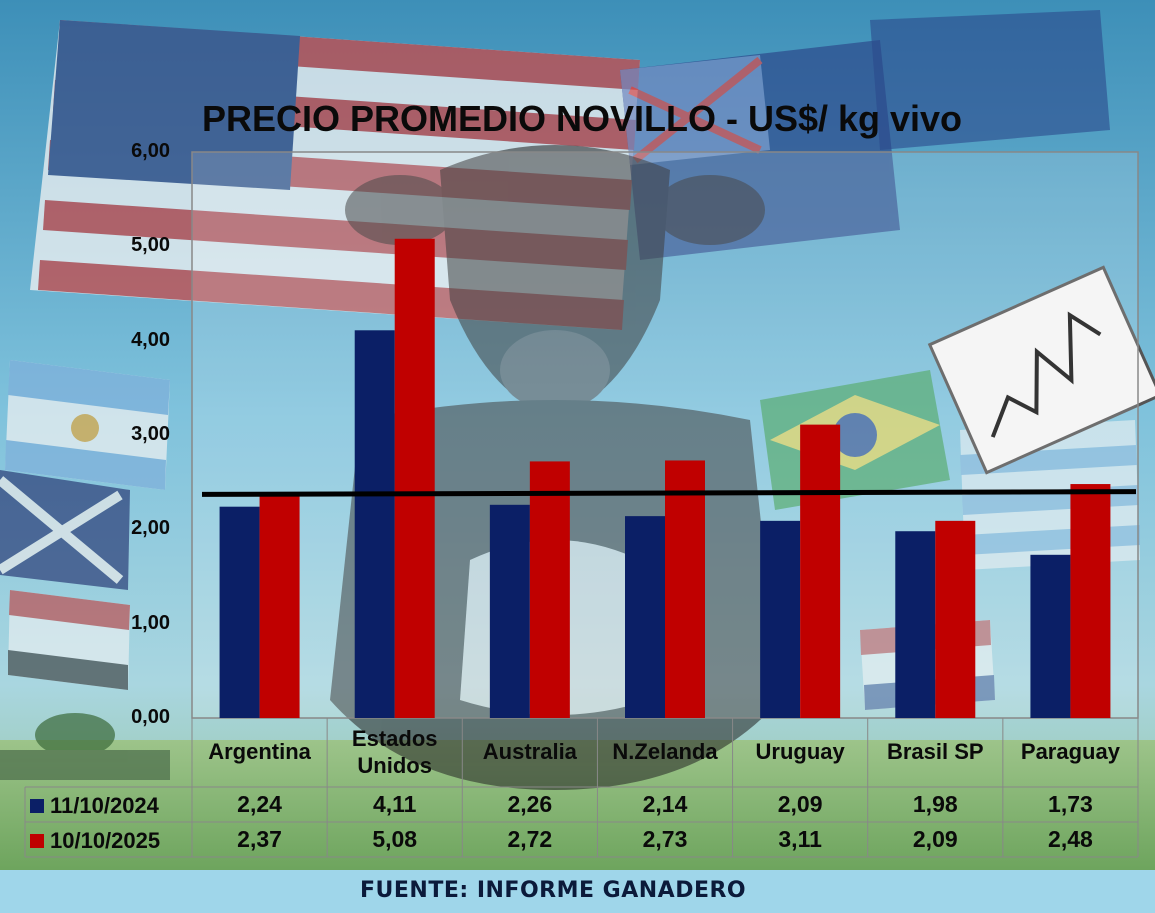  What do you see at coordinates (582, 118) in the screenshot?
I see `chart-title-text: PRECIO PROMEDIO NOVILLO - US$/ kg vivo` at bounding box center [582, 118].